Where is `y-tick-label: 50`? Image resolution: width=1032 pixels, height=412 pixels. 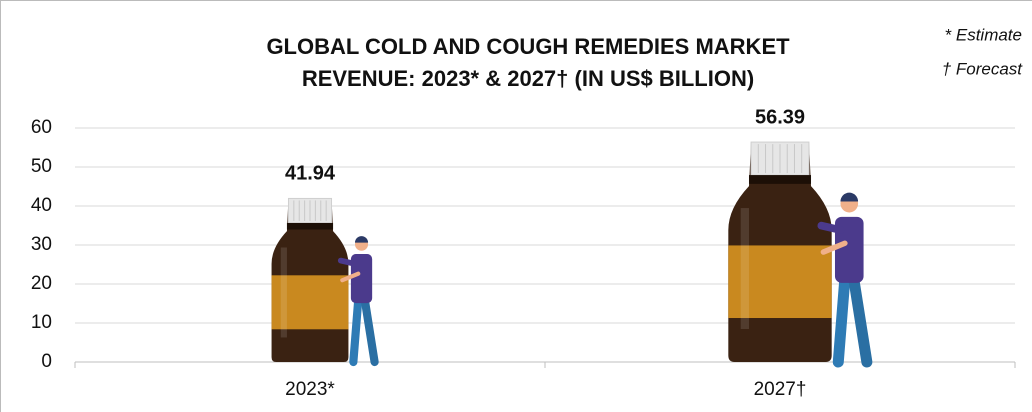 y-tick-label: 50 is located at coordinates (41, 166).